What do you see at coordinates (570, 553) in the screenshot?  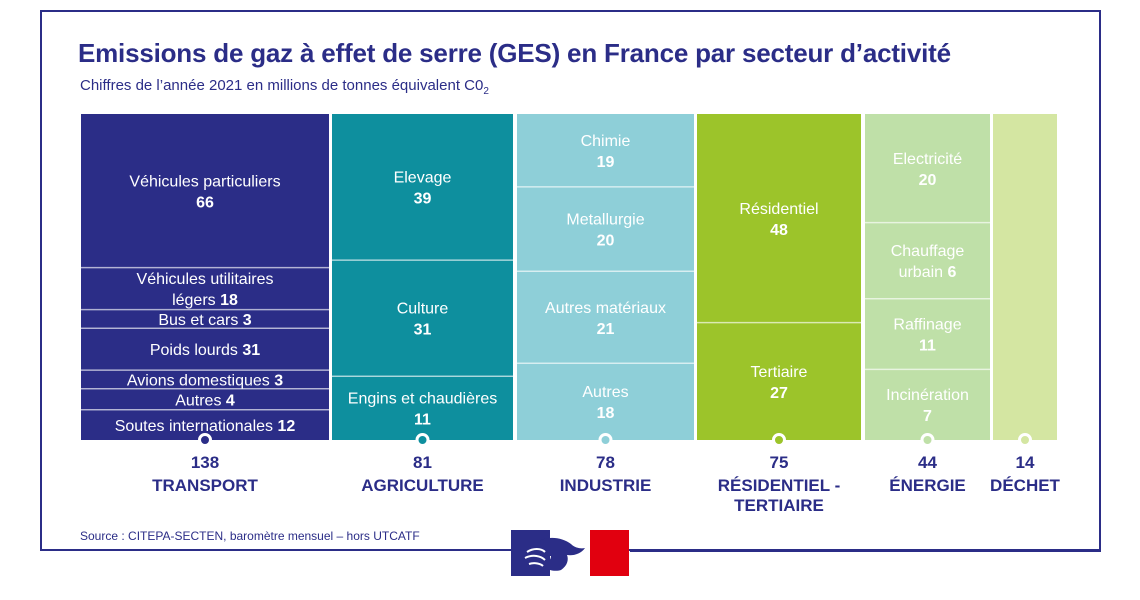 I see `marianne-republique-francaise-icon` at bounding box center [570, 553].